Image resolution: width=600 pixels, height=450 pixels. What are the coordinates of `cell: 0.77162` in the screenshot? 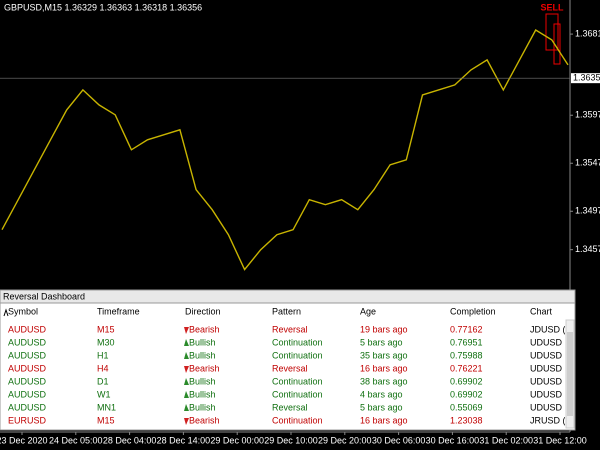 It's located at (466, 329).